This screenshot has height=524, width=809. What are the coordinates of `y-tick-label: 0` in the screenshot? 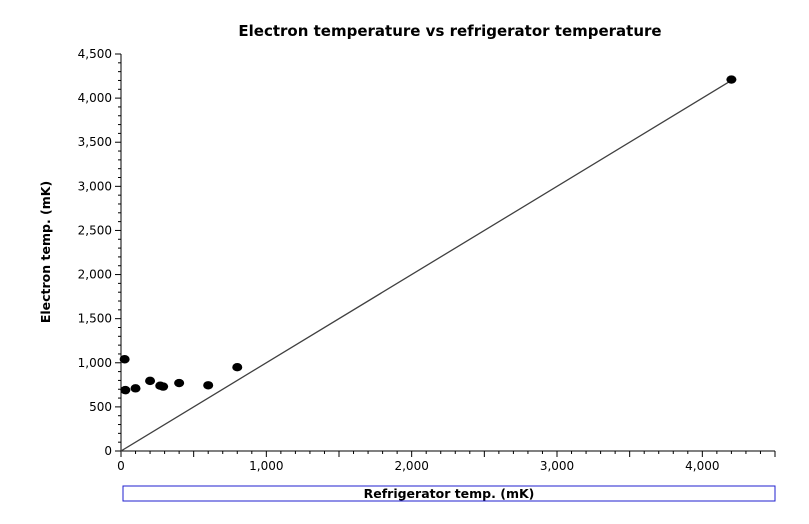 It's located at (108, 451).